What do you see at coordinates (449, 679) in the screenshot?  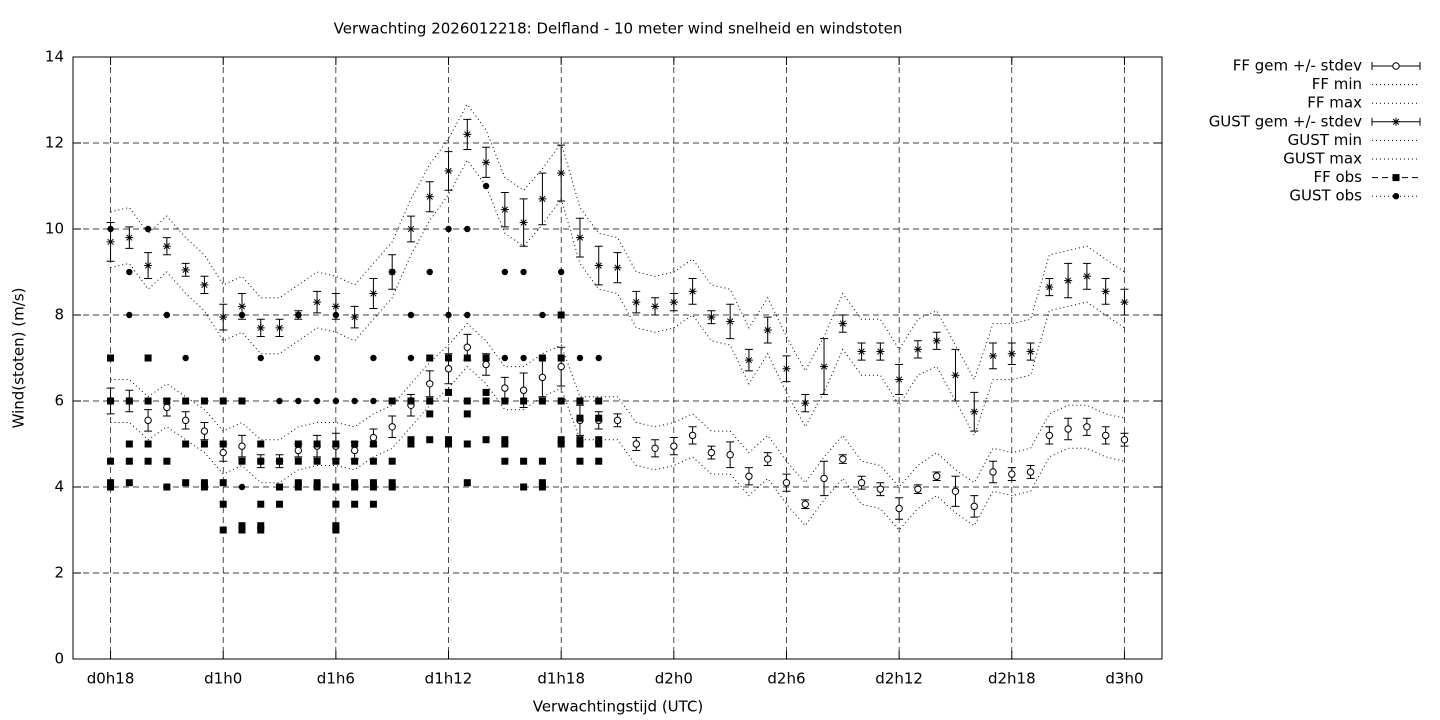 I see `x-tick-label: d1h12` at bounding box center [449, 679].